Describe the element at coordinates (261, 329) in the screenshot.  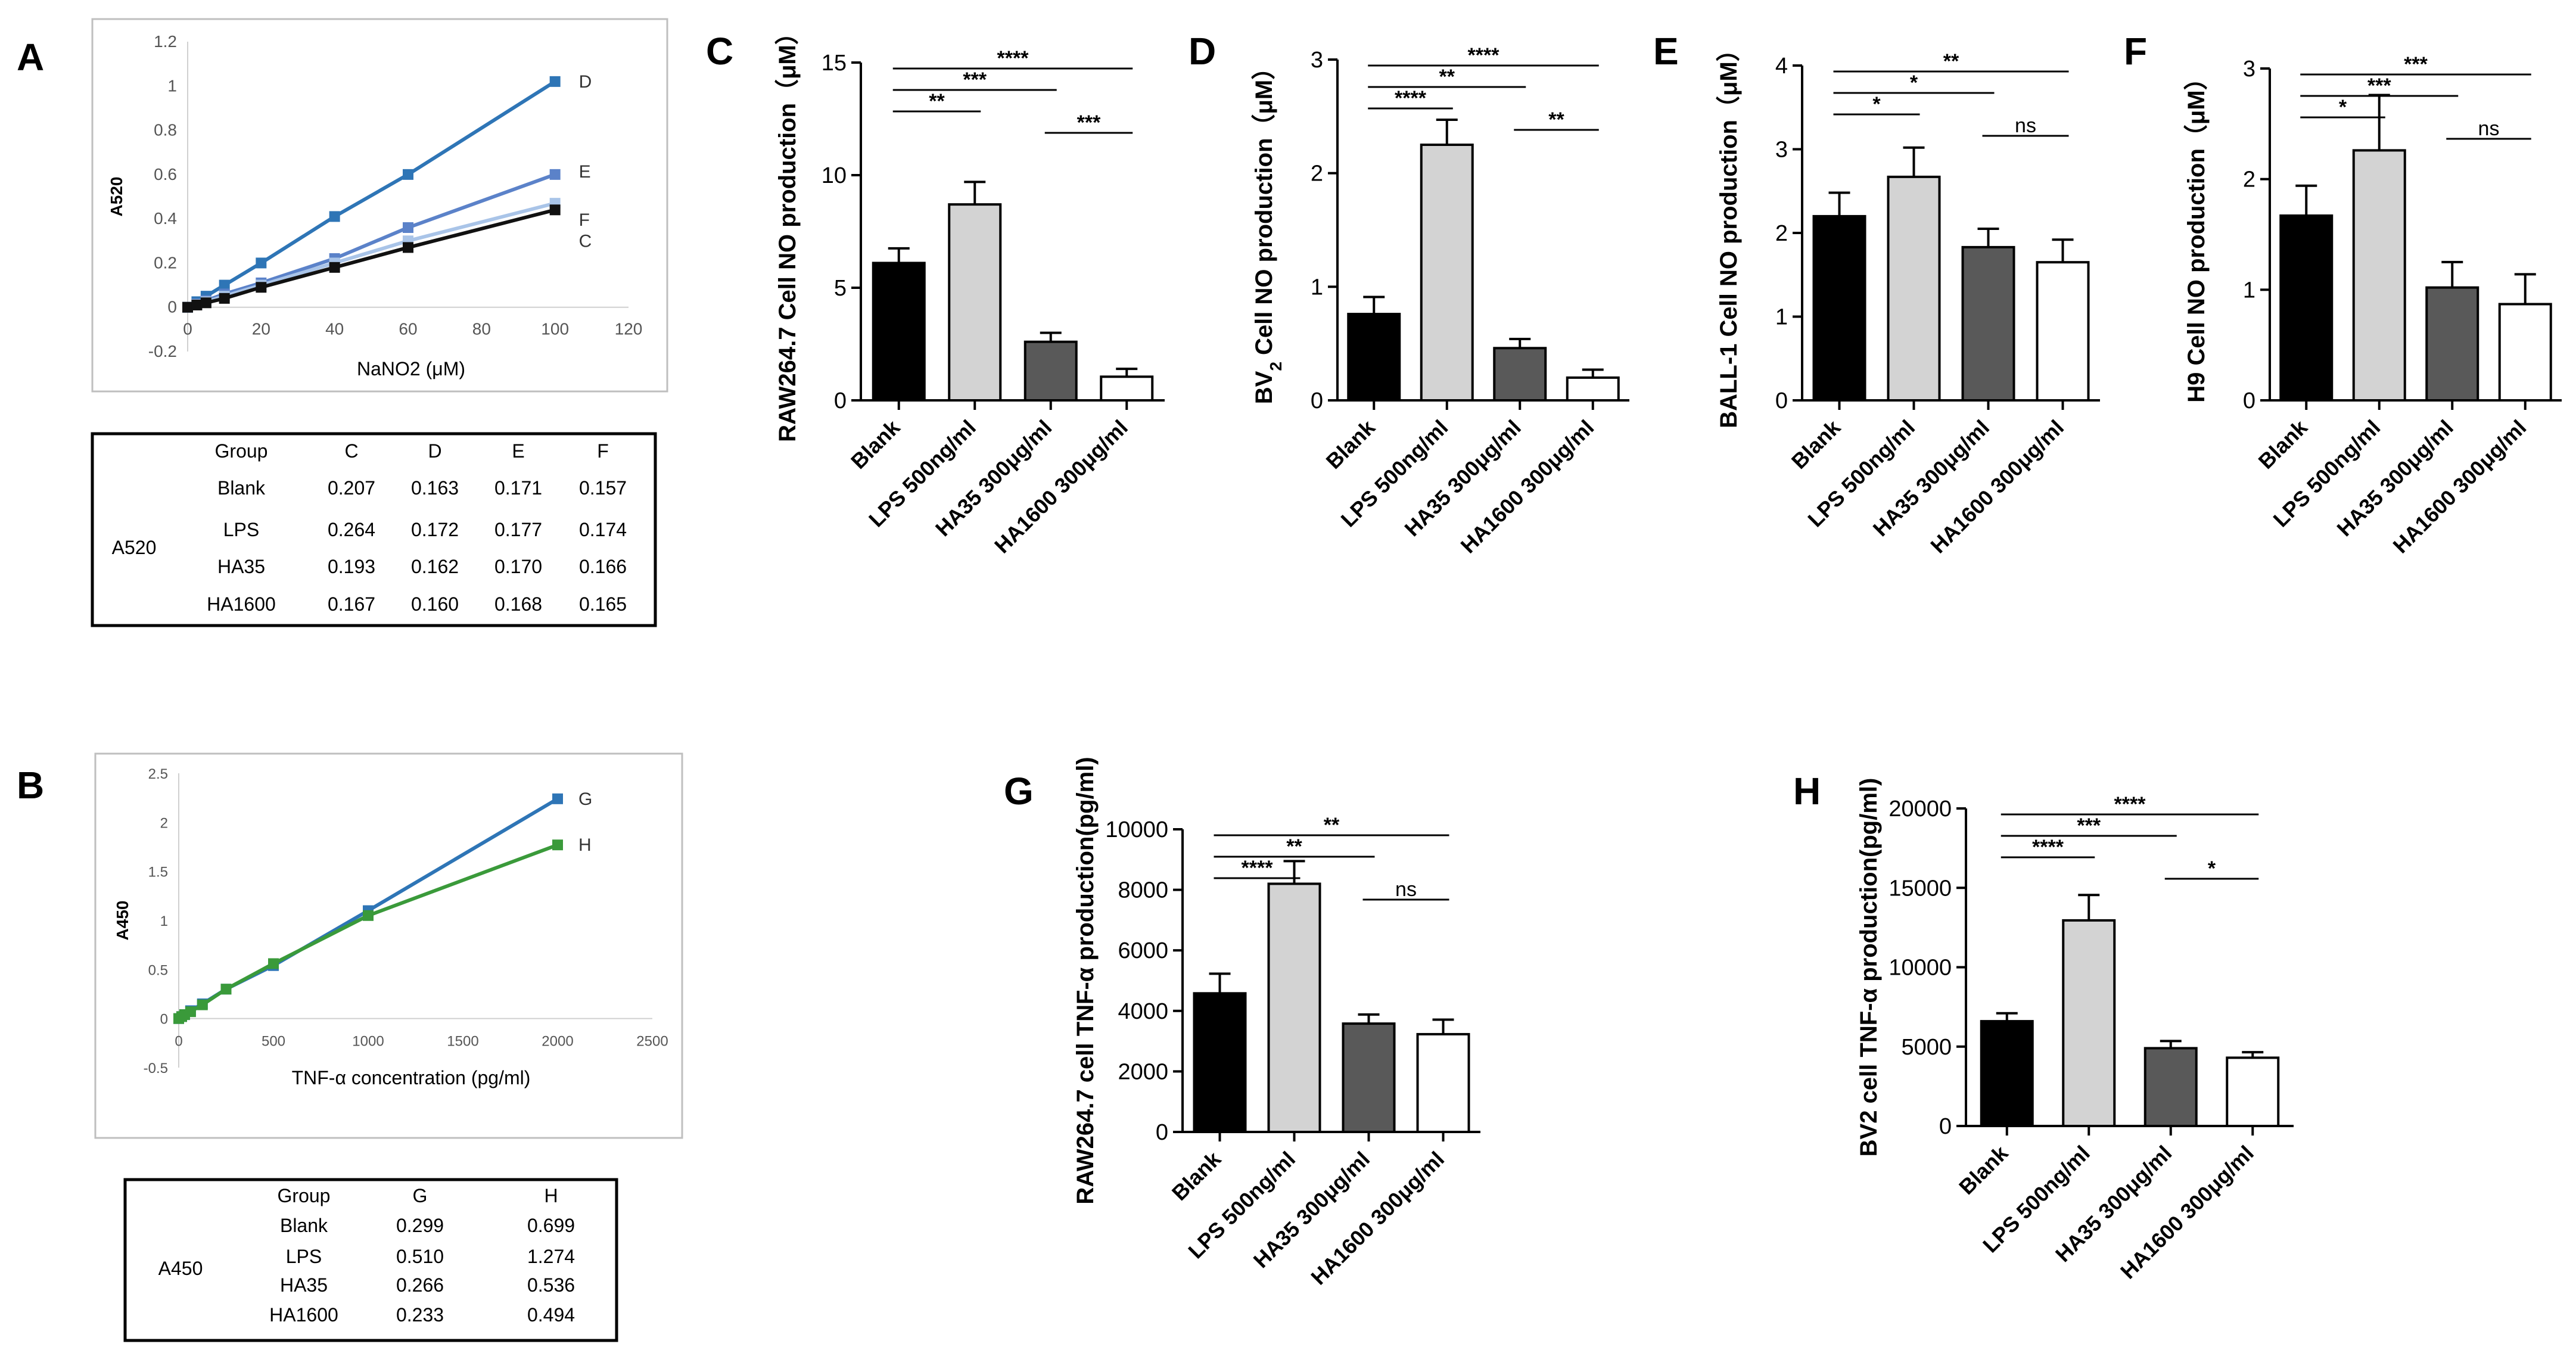
I see `x-tick-label-a: 20` at that location.